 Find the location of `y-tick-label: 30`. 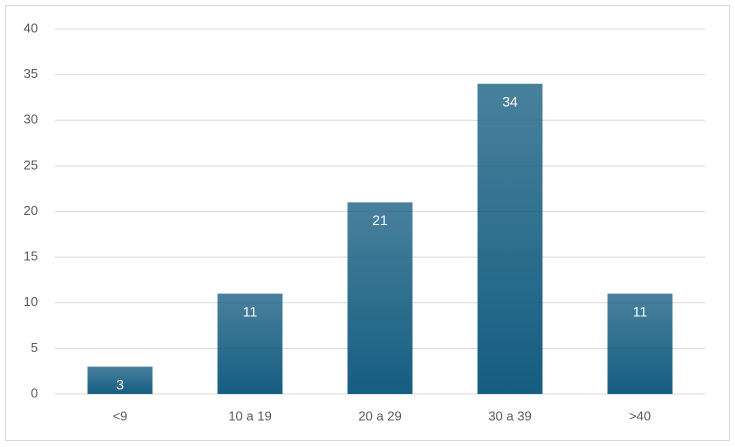

y-tick-label: 30 is located at coordinates (31, 119).